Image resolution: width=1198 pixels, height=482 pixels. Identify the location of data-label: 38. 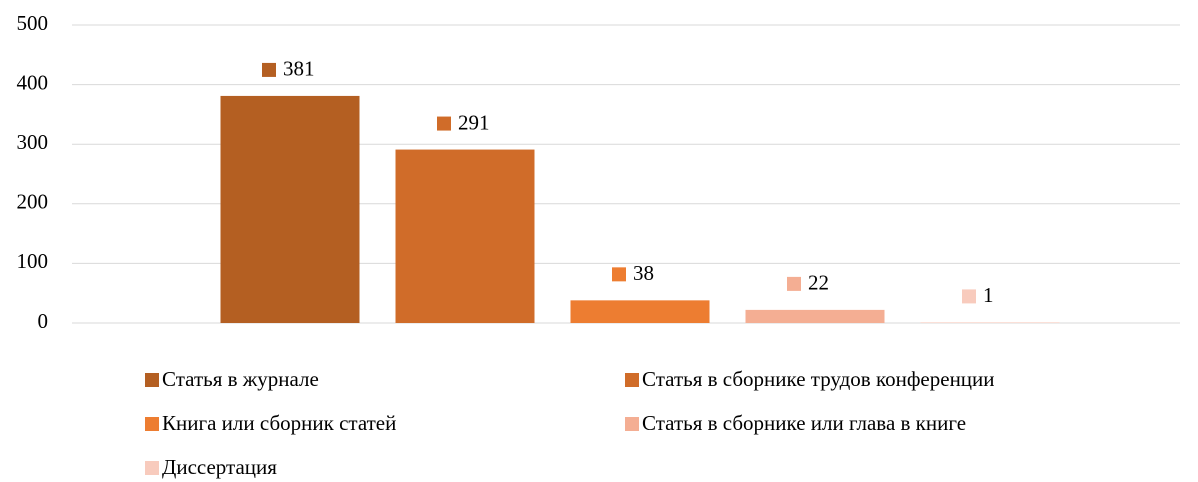
(643, 273).